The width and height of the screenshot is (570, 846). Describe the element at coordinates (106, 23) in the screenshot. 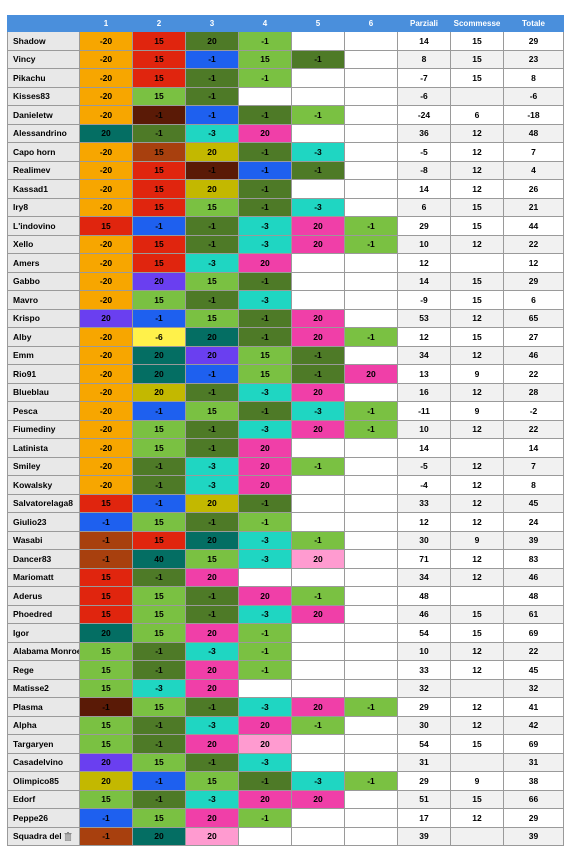

I see `column-header: 1` at that location.